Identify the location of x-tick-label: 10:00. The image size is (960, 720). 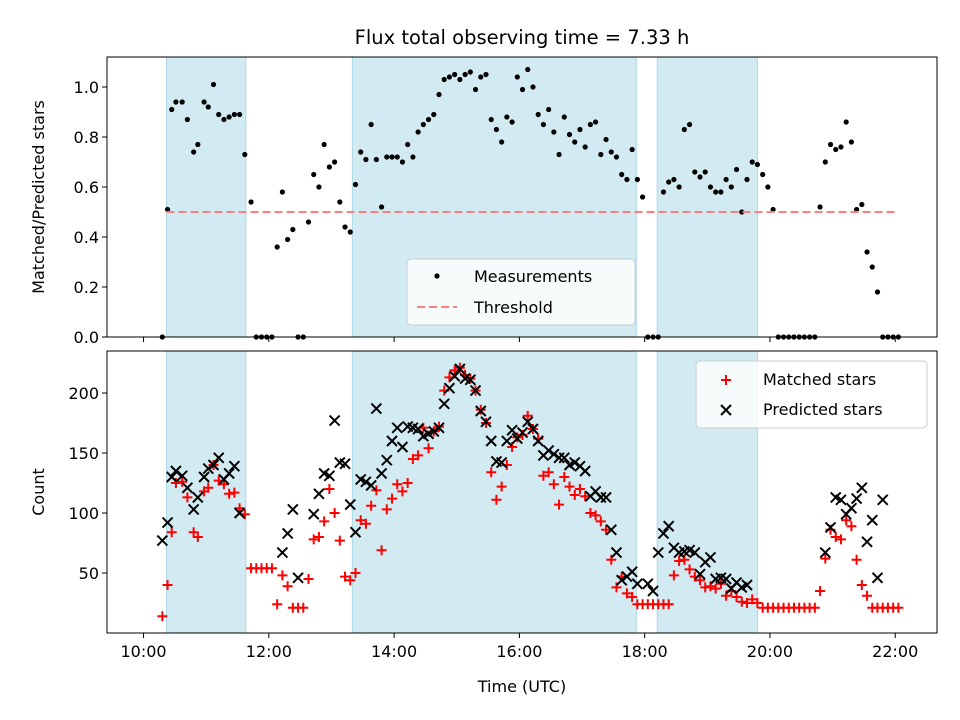
(143, 651).